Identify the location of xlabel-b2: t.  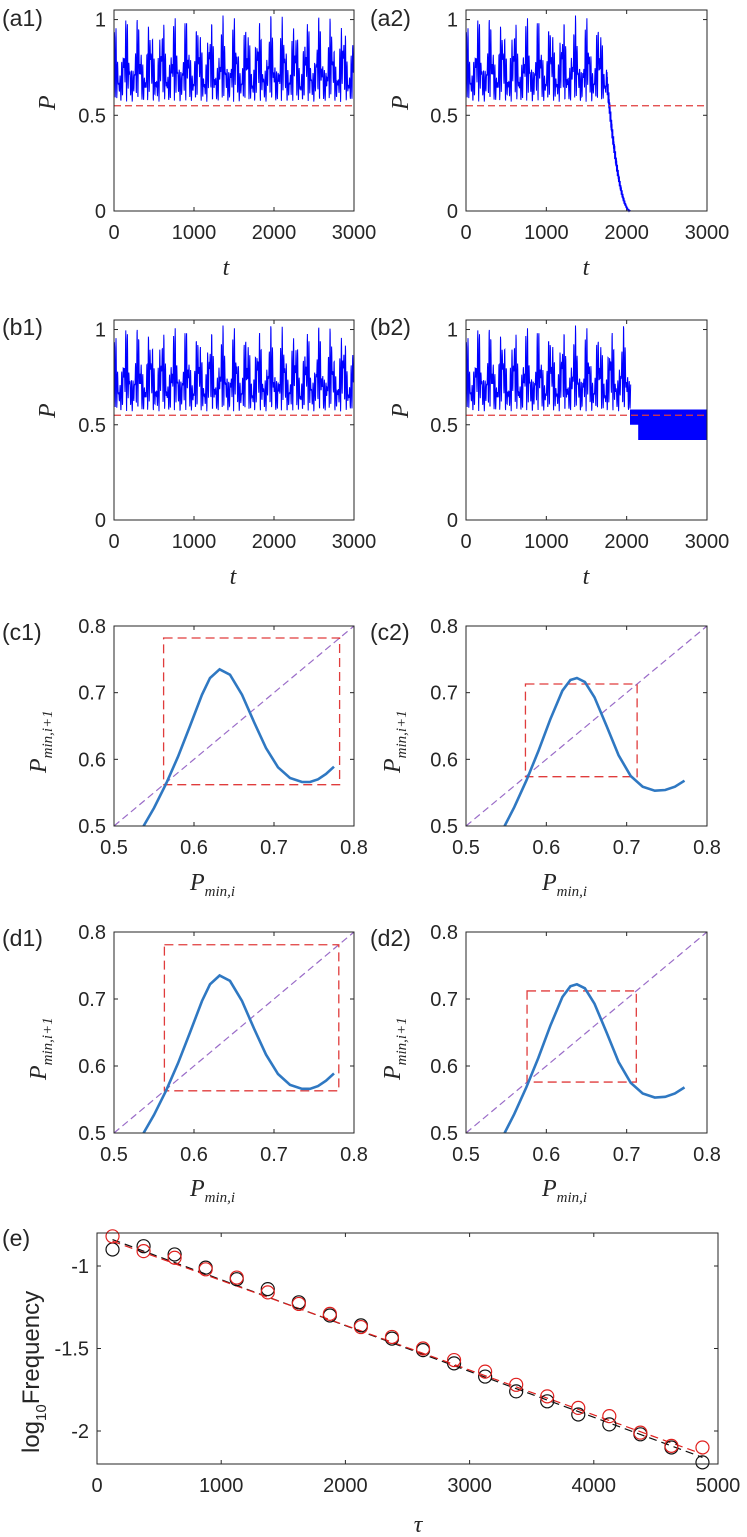
(587, 577).